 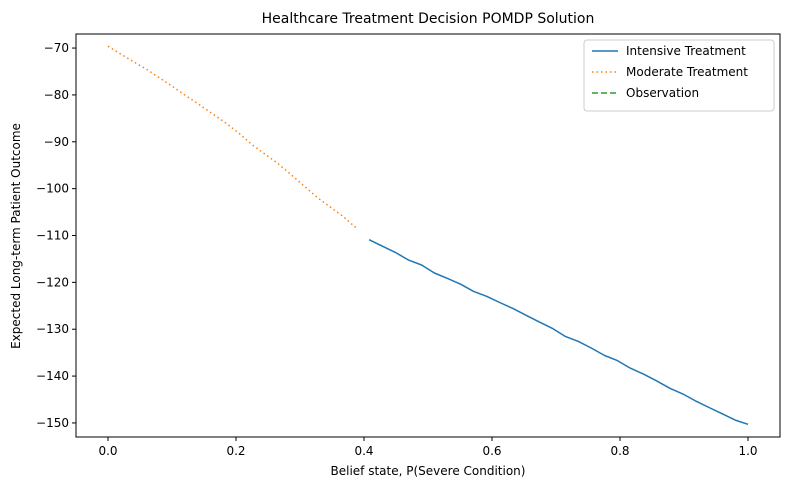 What do you see at coordinates (52, 282) in the screenshot?
I see `y-tick-label: −120` at bounding box center [52, 282].